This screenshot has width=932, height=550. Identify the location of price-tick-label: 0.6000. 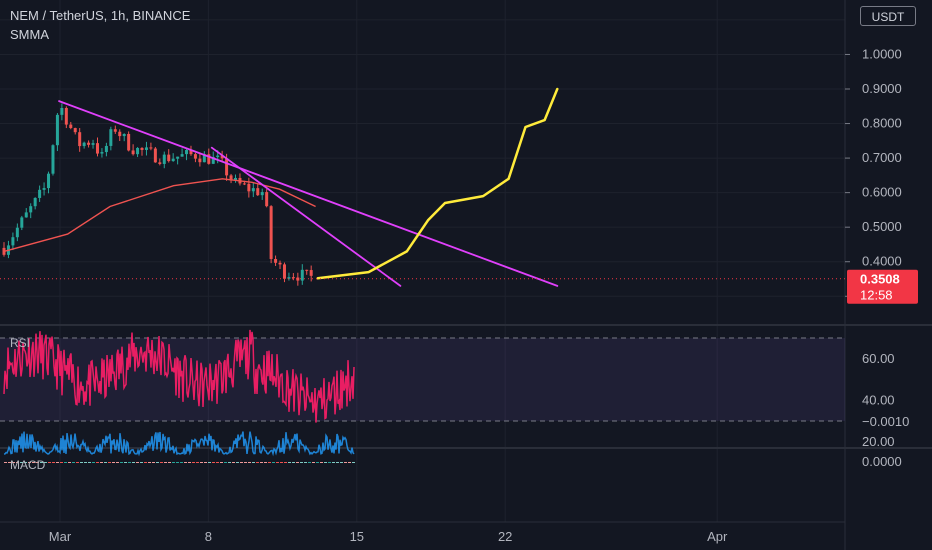
(882, 192).